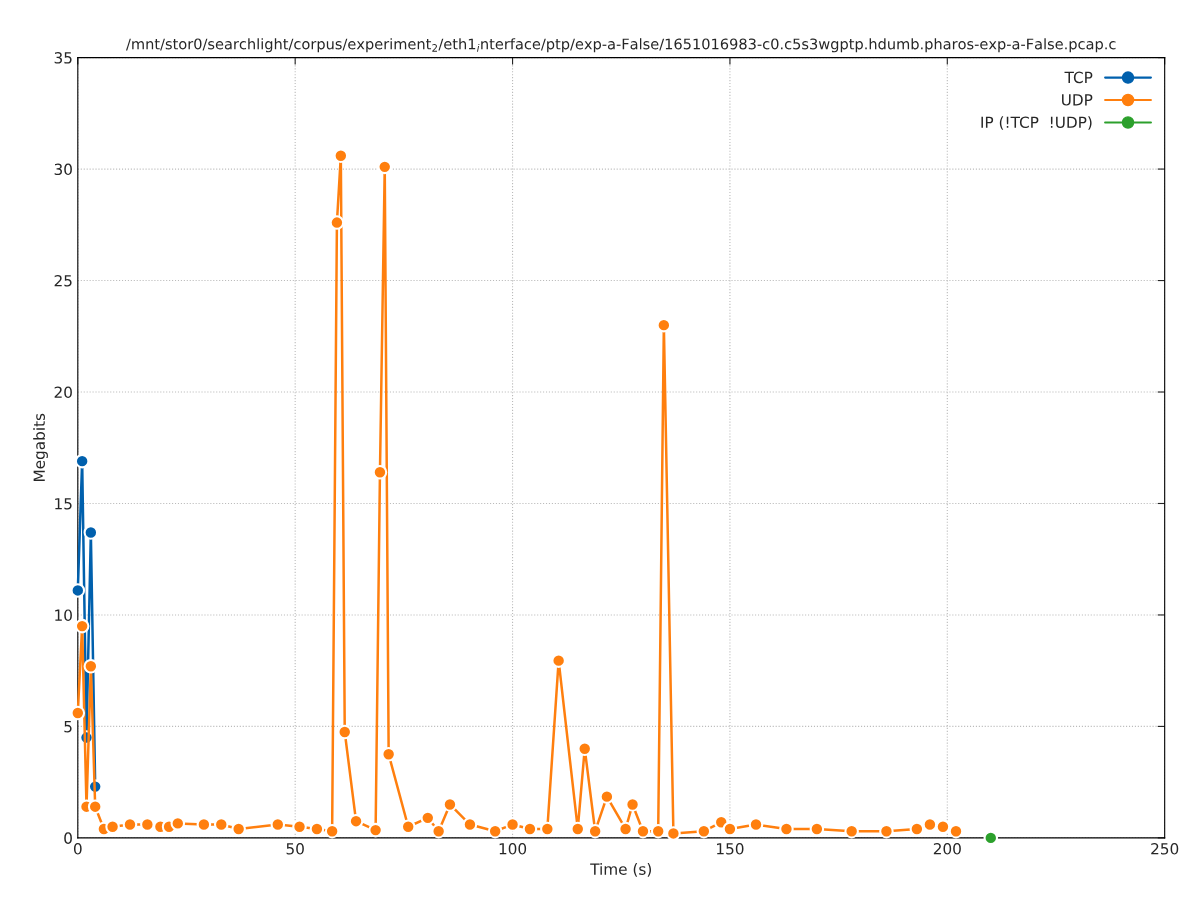 The height and width of the screenshot is (900, 1197). I want to click on y-axis-title: Megabits, so click(40, 447).